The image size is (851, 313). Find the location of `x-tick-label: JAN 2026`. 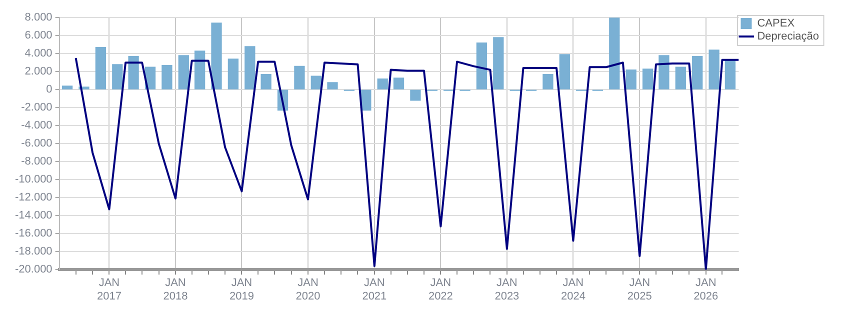

x-tick-label: JAN 2026 is located at coordinates (706, 289).